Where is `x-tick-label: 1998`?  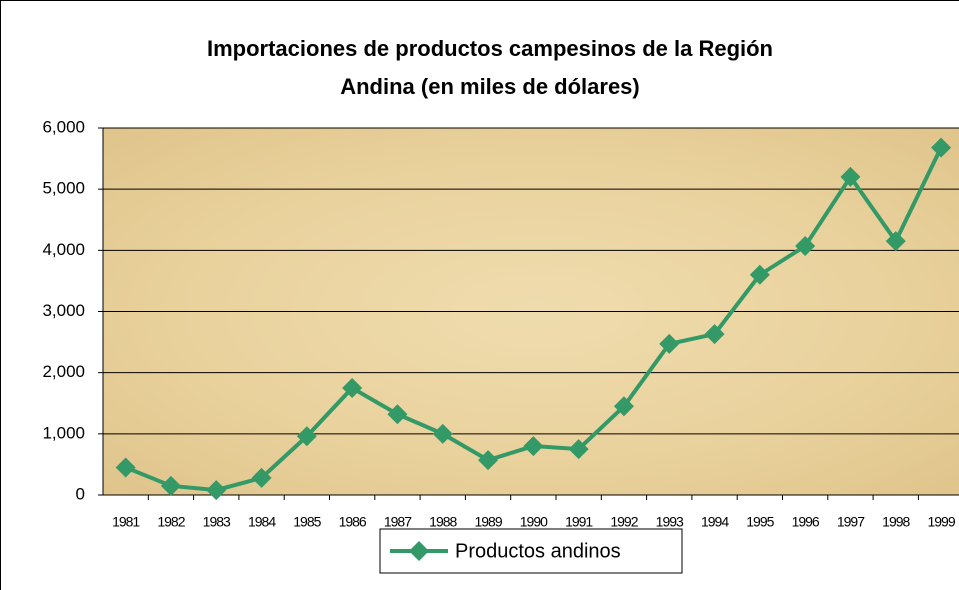 x-tick-label: 1998 is located at coordinates (896, 522).